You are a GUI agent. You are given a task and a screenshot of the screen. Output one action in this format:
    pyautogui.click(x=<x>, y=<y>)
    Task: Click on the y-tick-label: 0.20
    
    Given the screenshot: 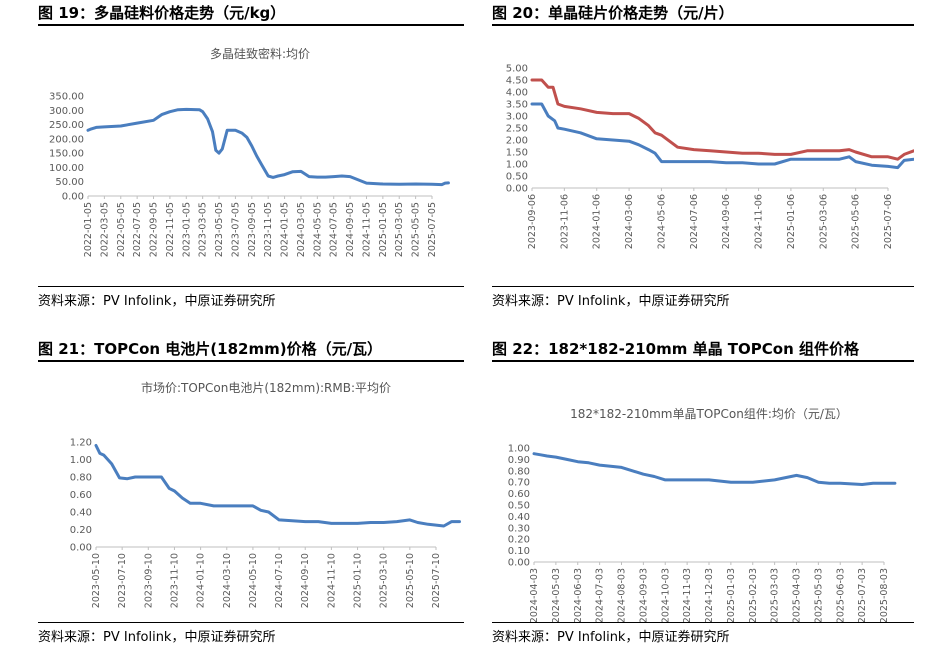 What is the action you would take?
    pyautogui.click(x=81, y=530)
    